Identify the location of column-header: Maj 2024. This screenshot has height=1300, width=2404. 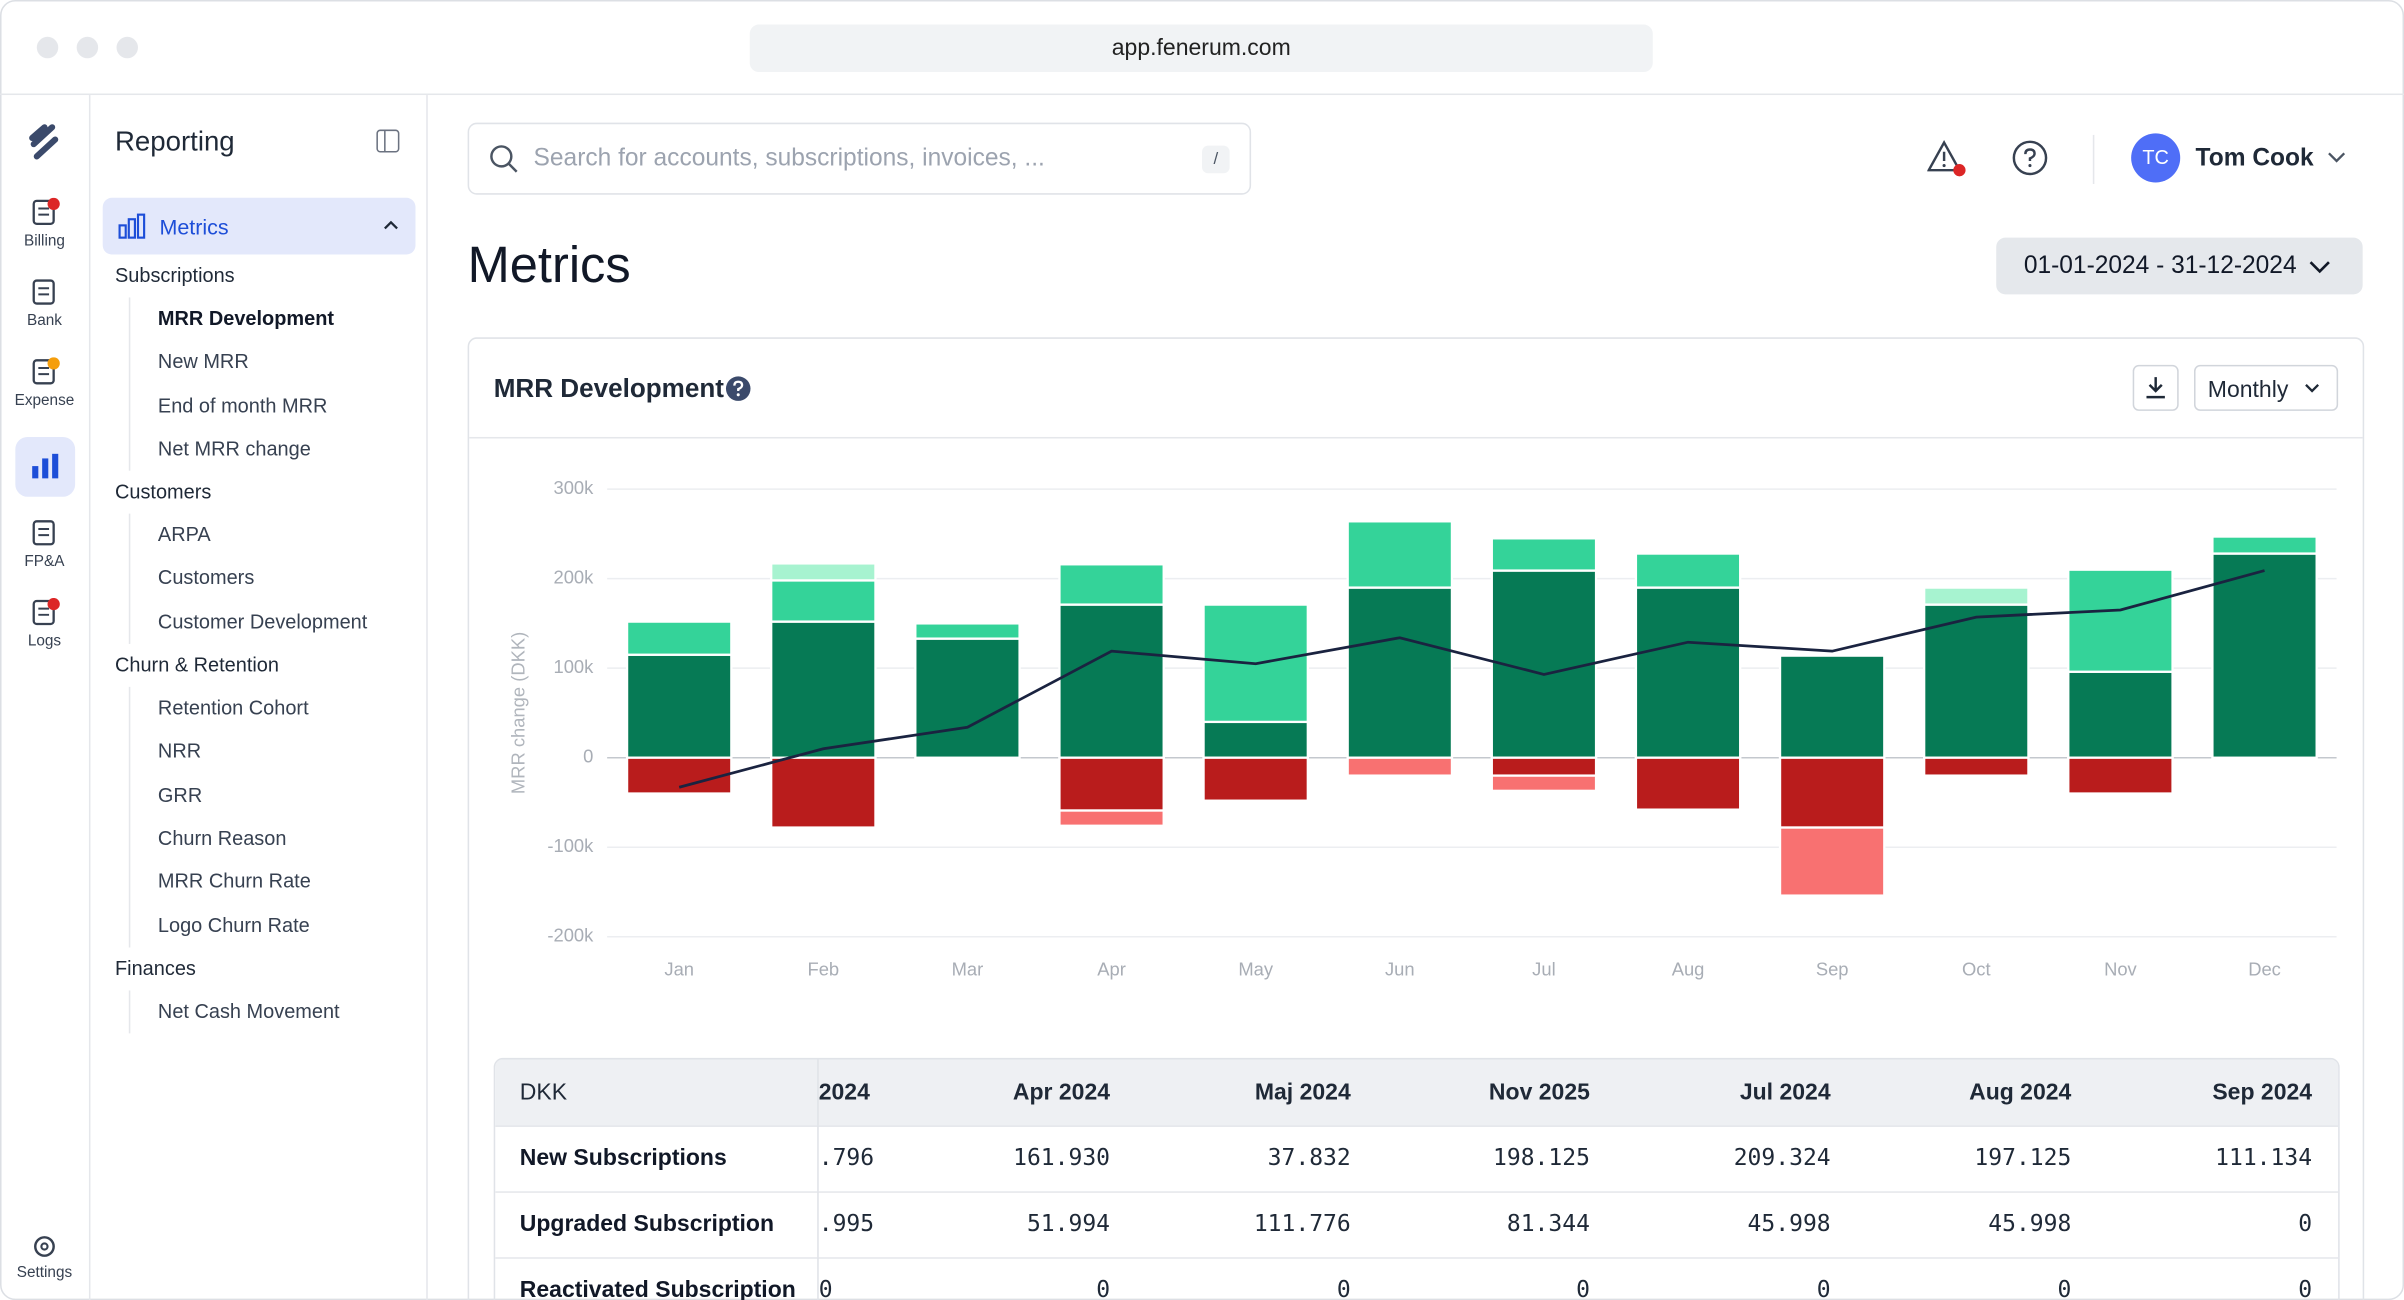
(1302, 1092).